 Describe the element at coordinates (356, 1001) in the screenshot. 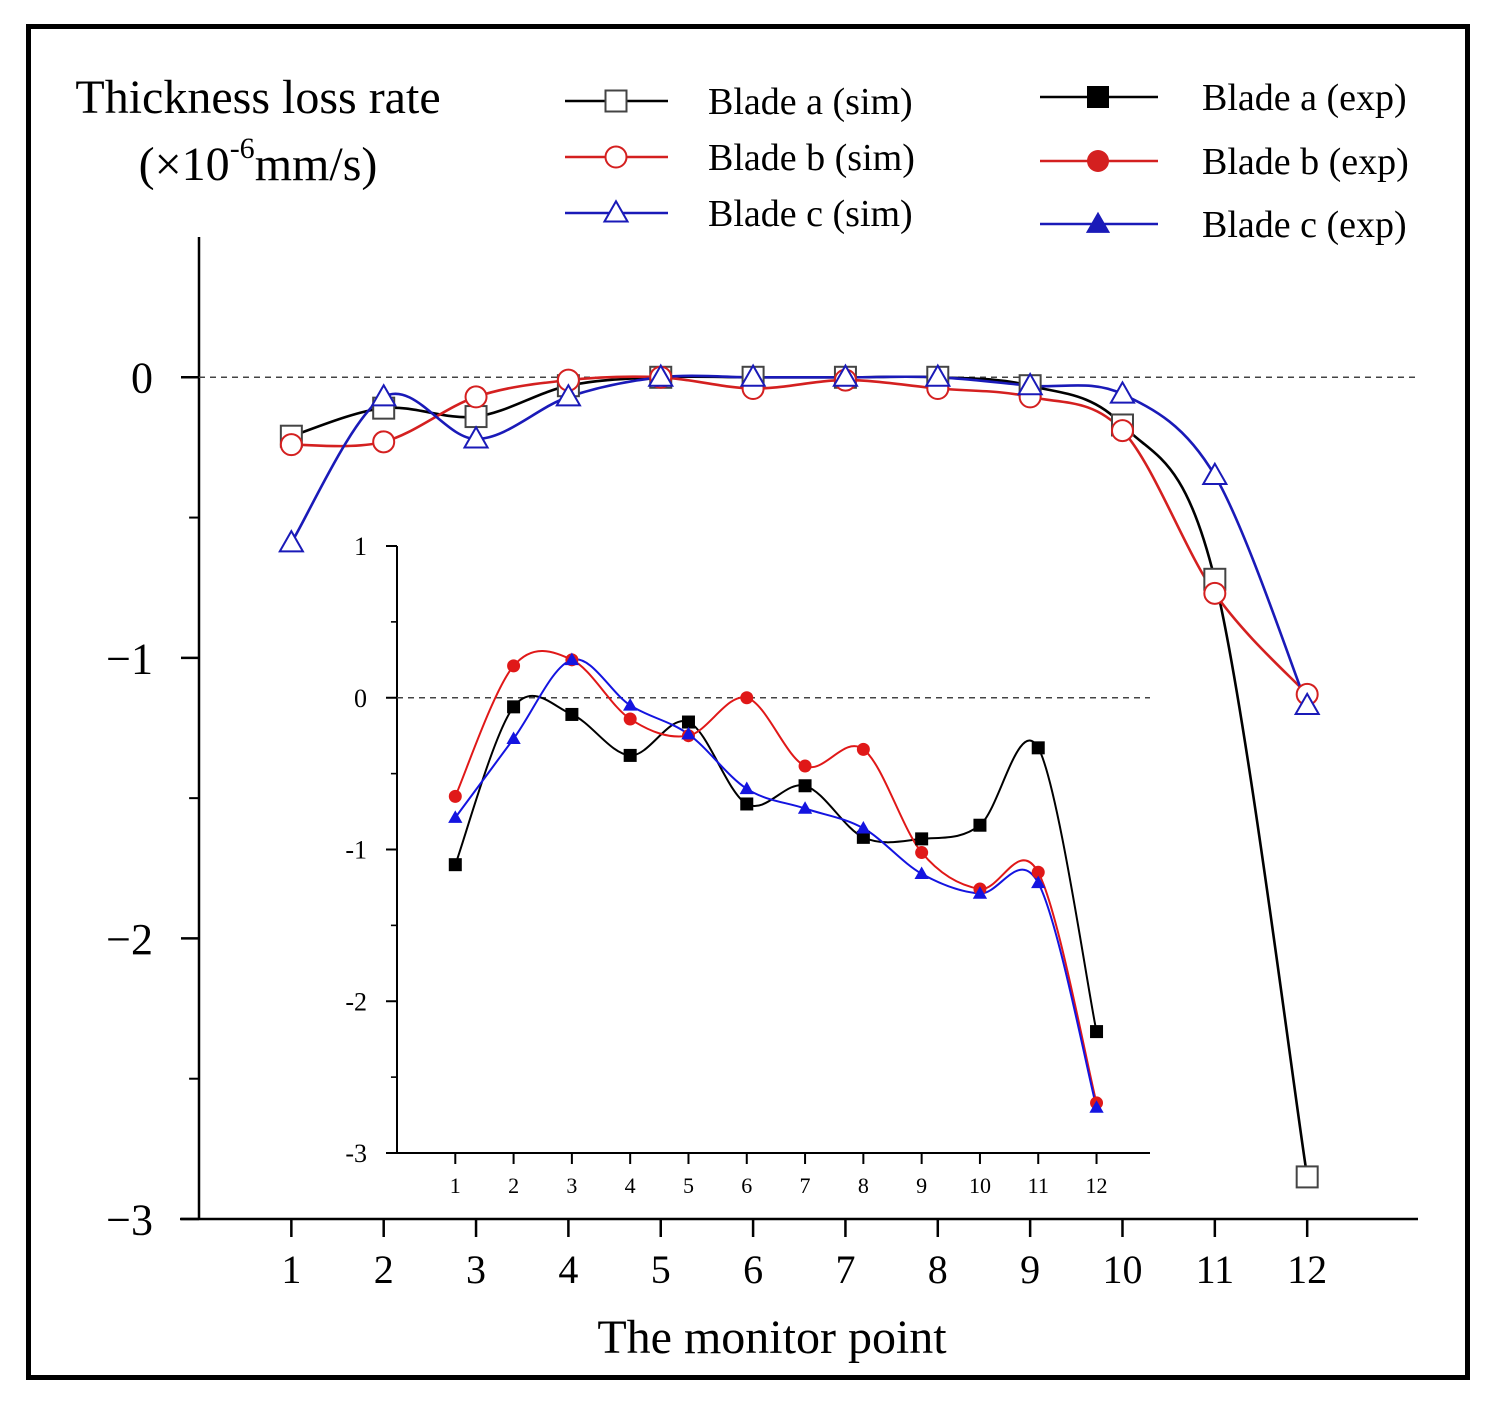

I see `inset-y-tick-label: -2` at that location.